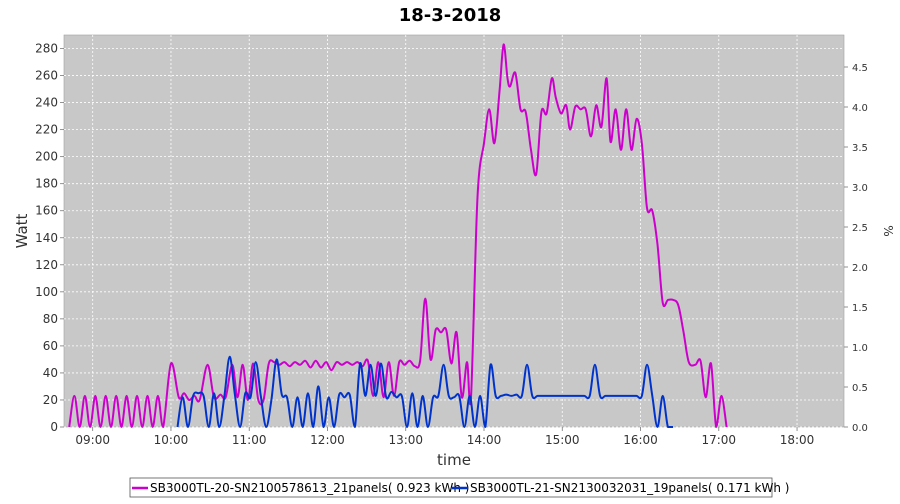 This screenshot has width=900, height=504. Describe the element at coordinates (450, 15) in the screenshot. I see `chart-title: 18-3-2018` at that location.